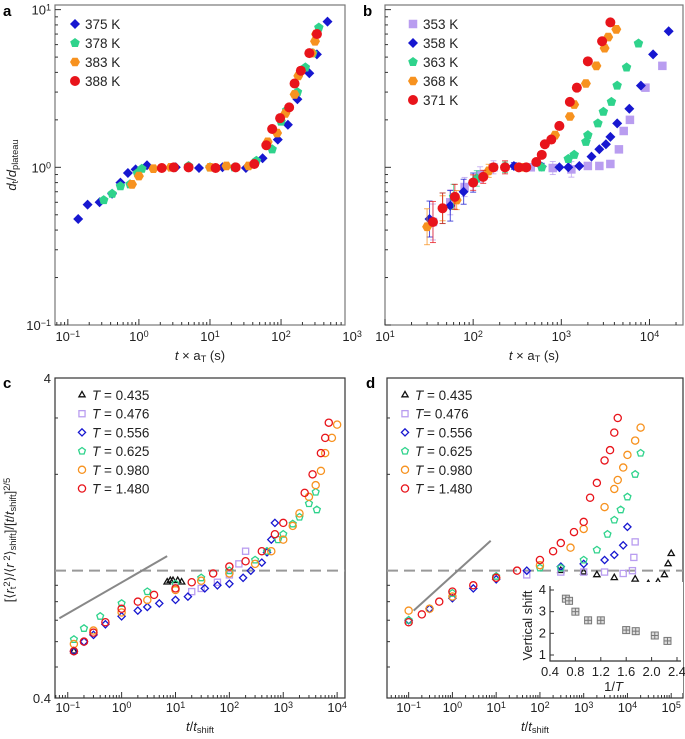  I want to click on inset-chart: 0.4 0.8 1.2 1.6 2.0 2.4 1 2 3 4 1/T Vertical shift, so click(602, 638).